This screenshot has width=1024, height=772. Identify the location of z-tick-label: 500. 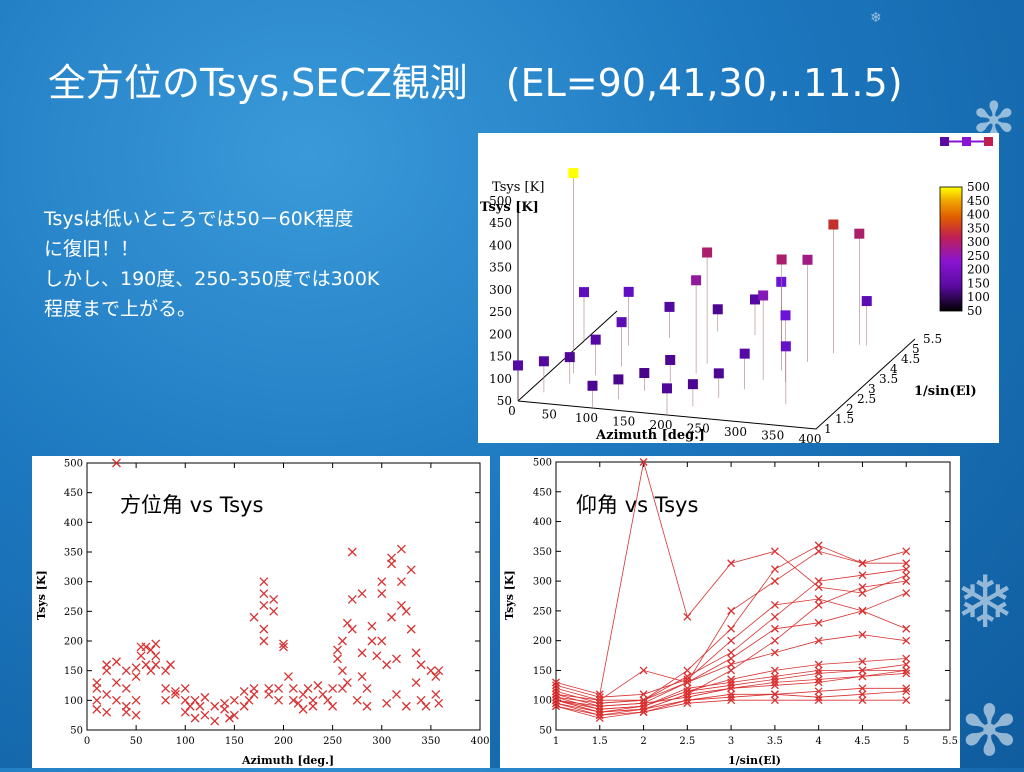
(500, 201).